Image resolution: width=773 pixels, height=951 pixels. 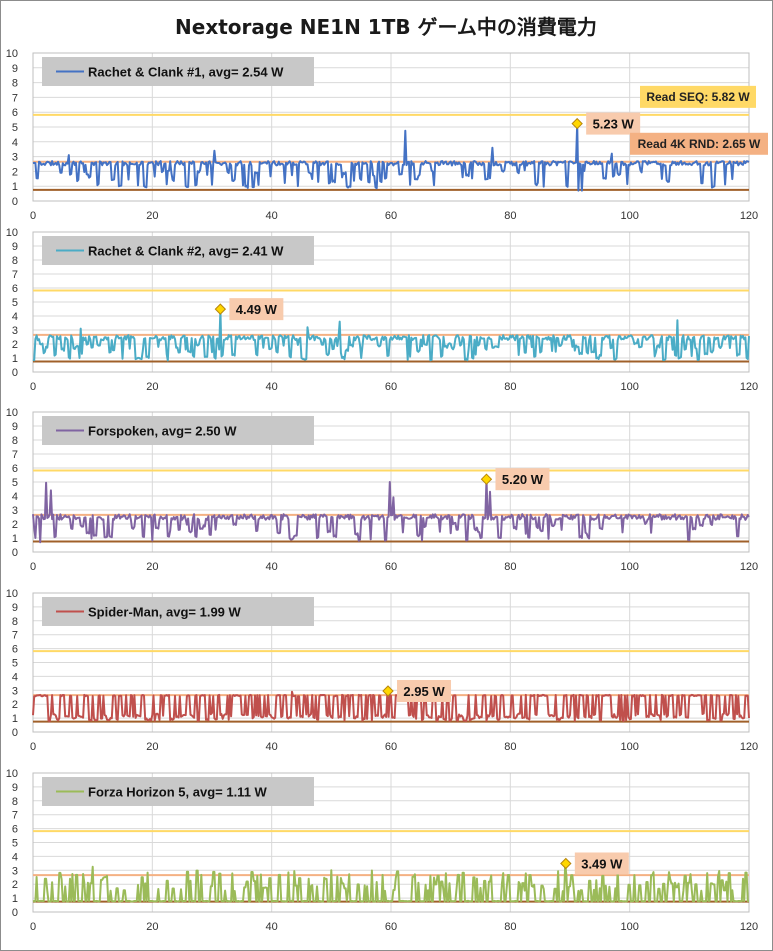 What do you see at coordinates (165, 612) in the screenshot?
I see `legend-label: Spider-Man, avg= 1.99 W` at bounding box center [165, 612].